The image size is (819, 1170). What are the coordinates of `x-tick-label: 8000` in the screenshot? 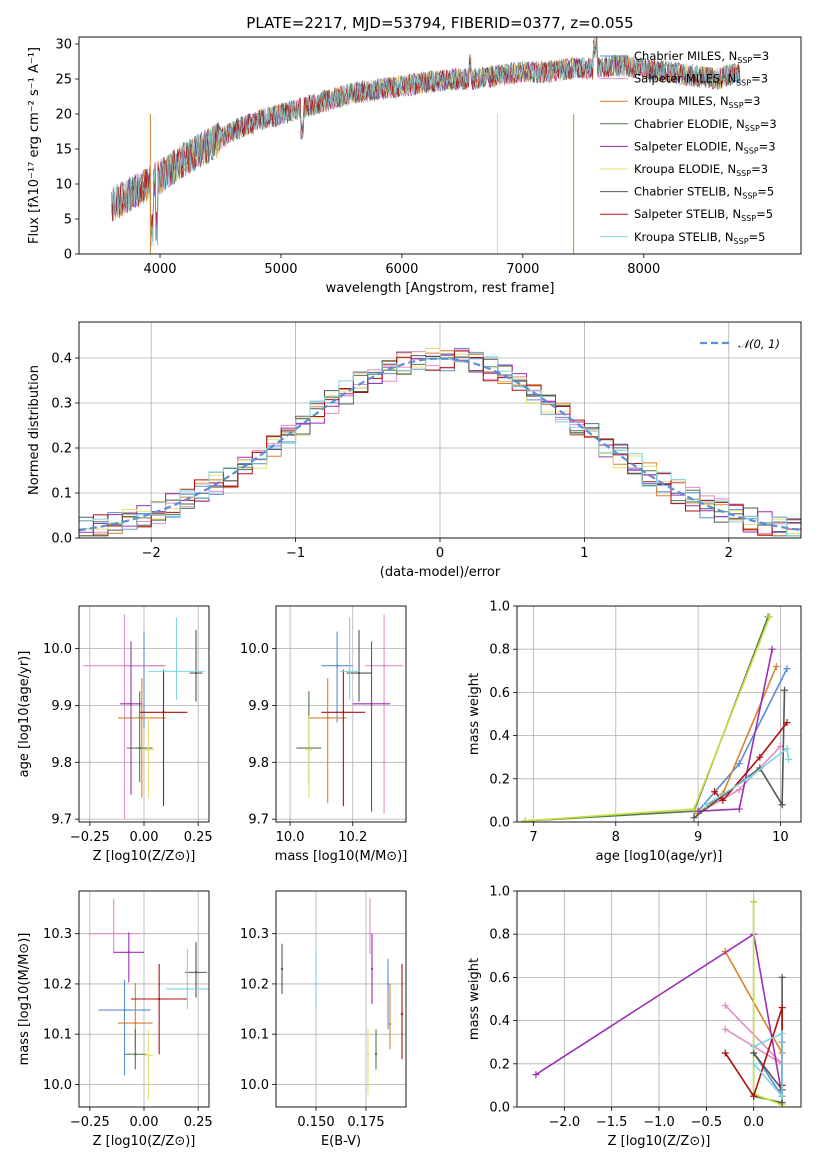 It's located at (643, 269).